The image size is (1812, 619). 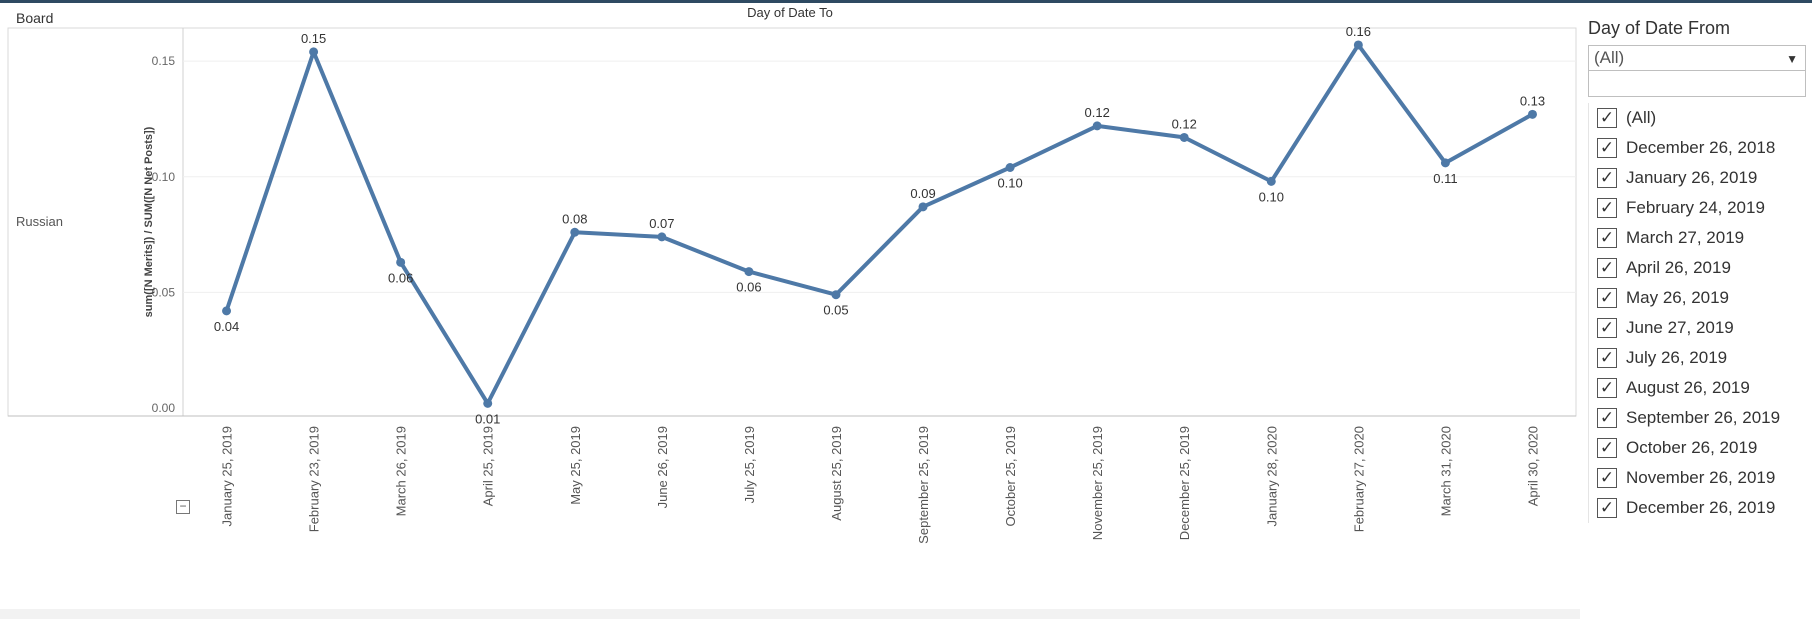 What do you see at coordinates (1358, 479) in the screenshot?
I see `x-tick-label: February 27, 2020` at bounding box center [1358, 479].